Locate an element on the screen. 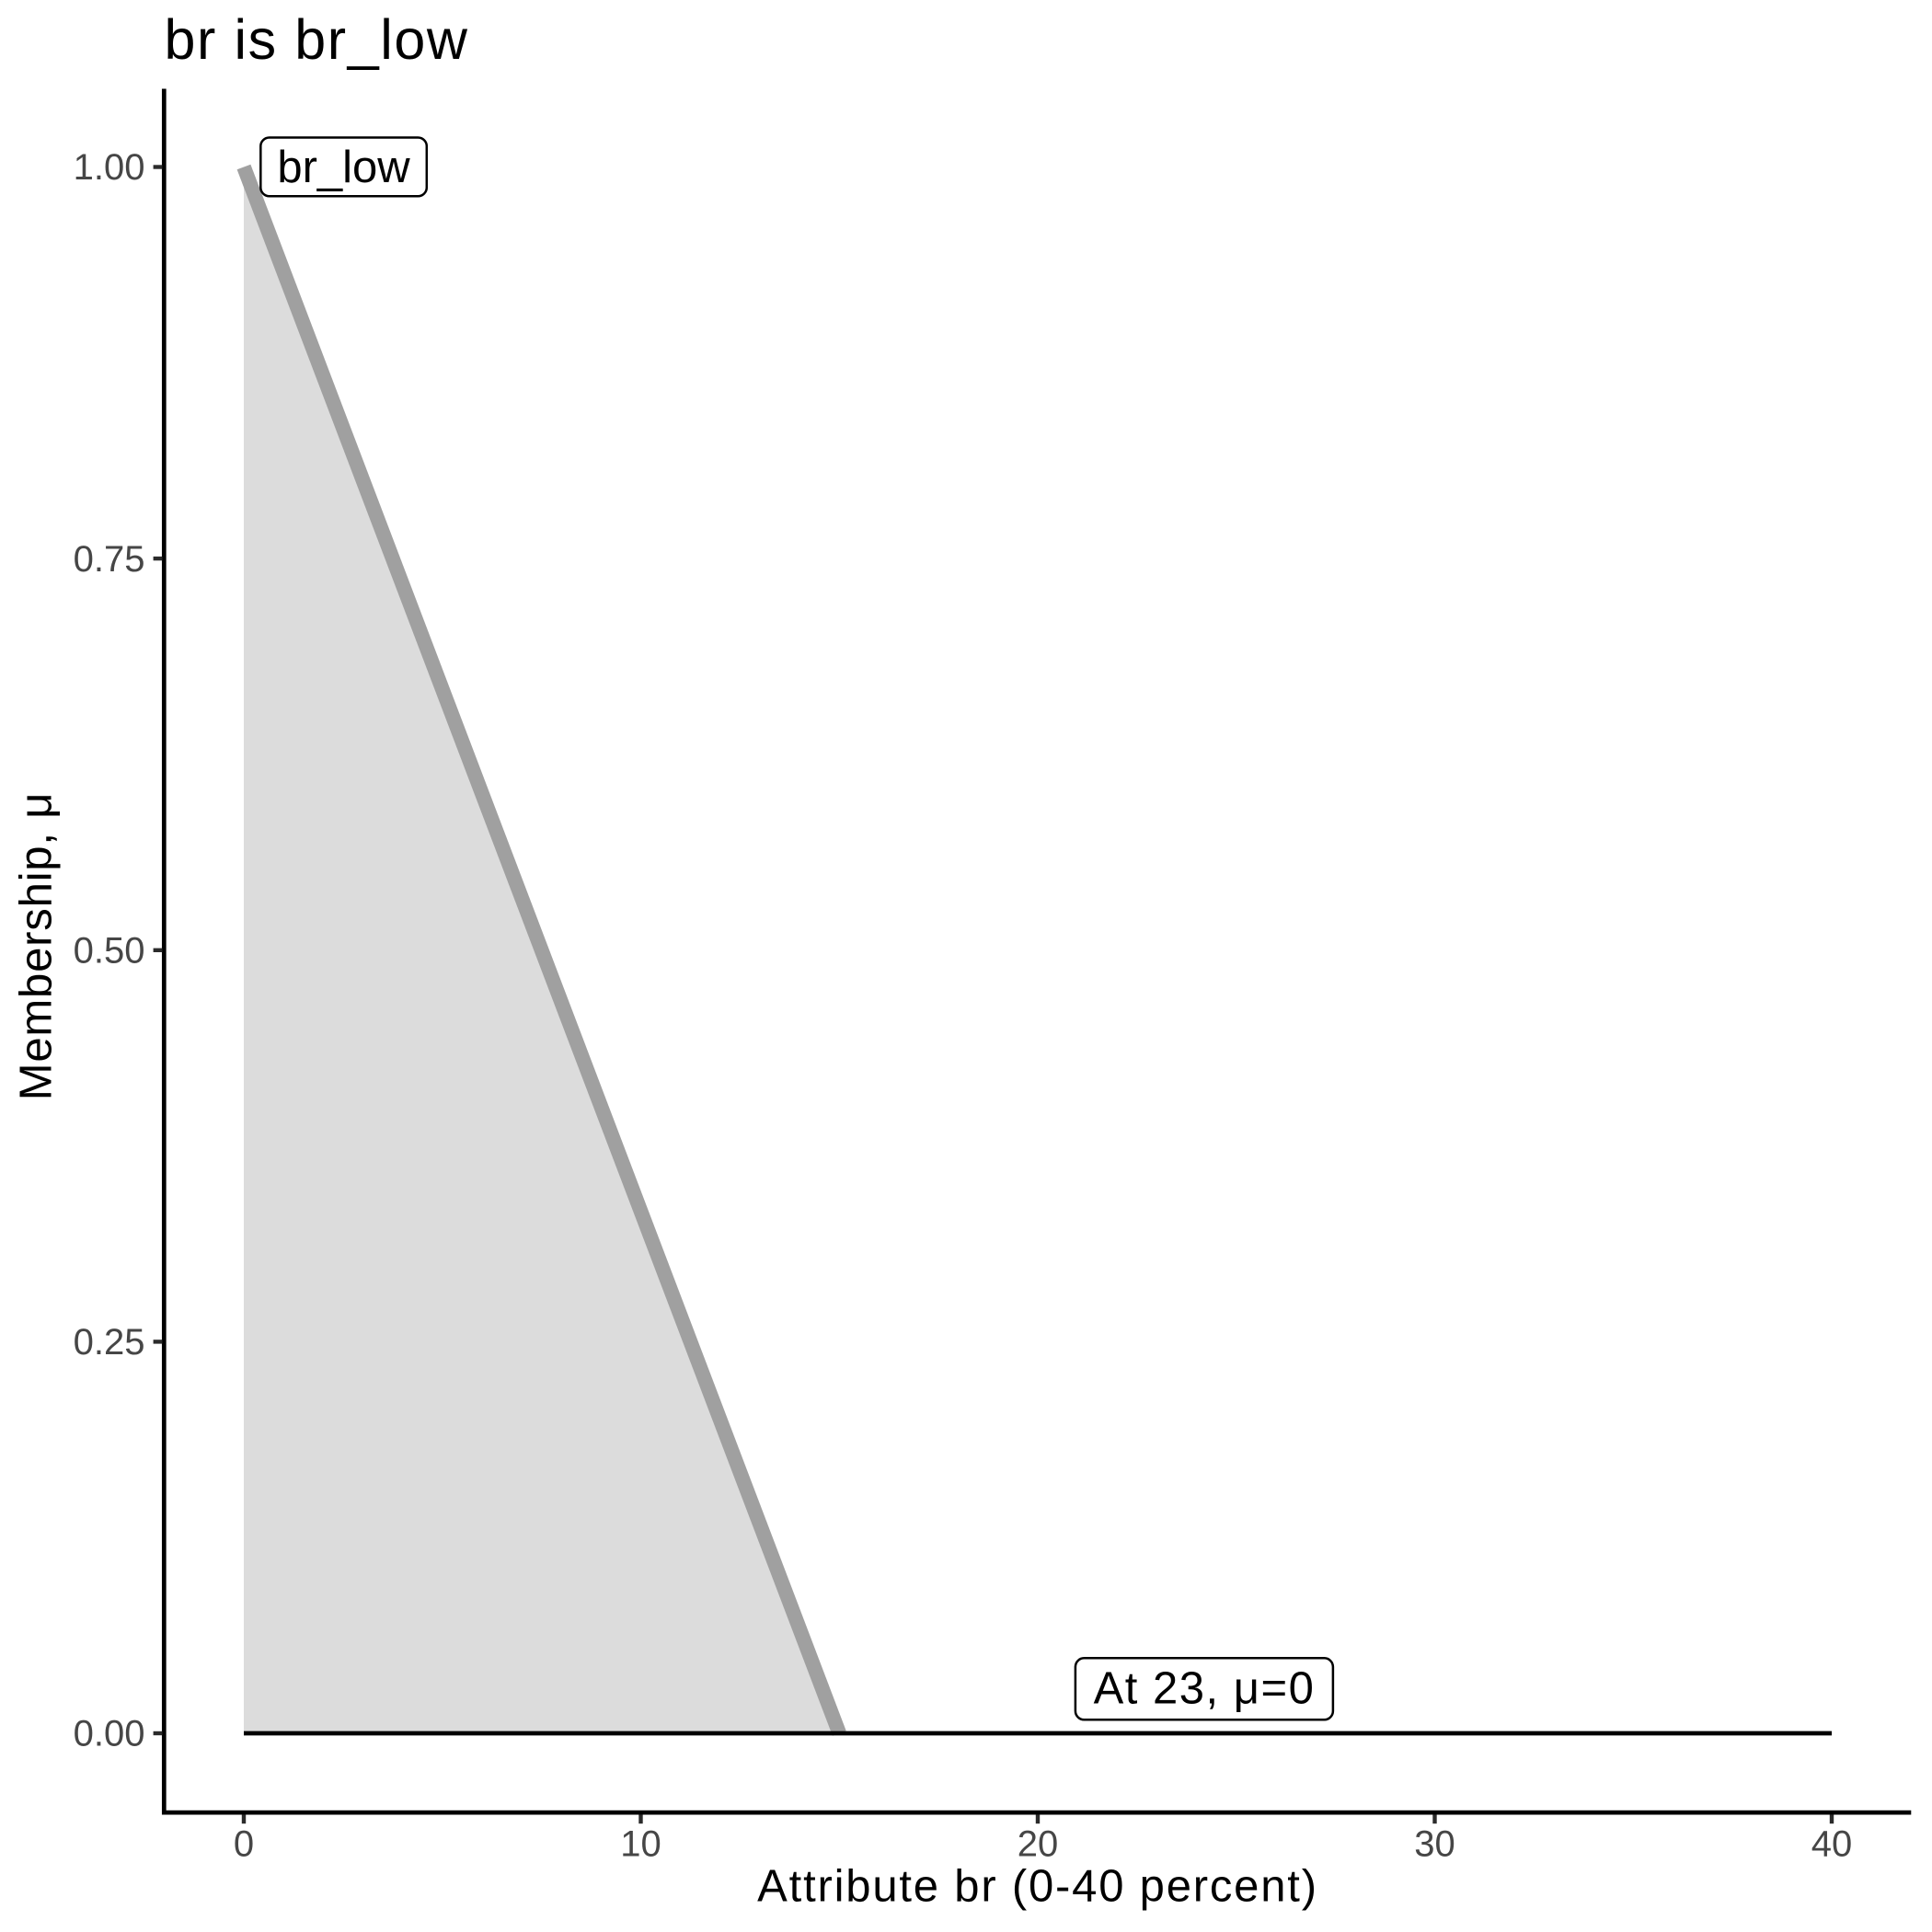  svg-text: 0.75 is located at coordinates (109, 559).